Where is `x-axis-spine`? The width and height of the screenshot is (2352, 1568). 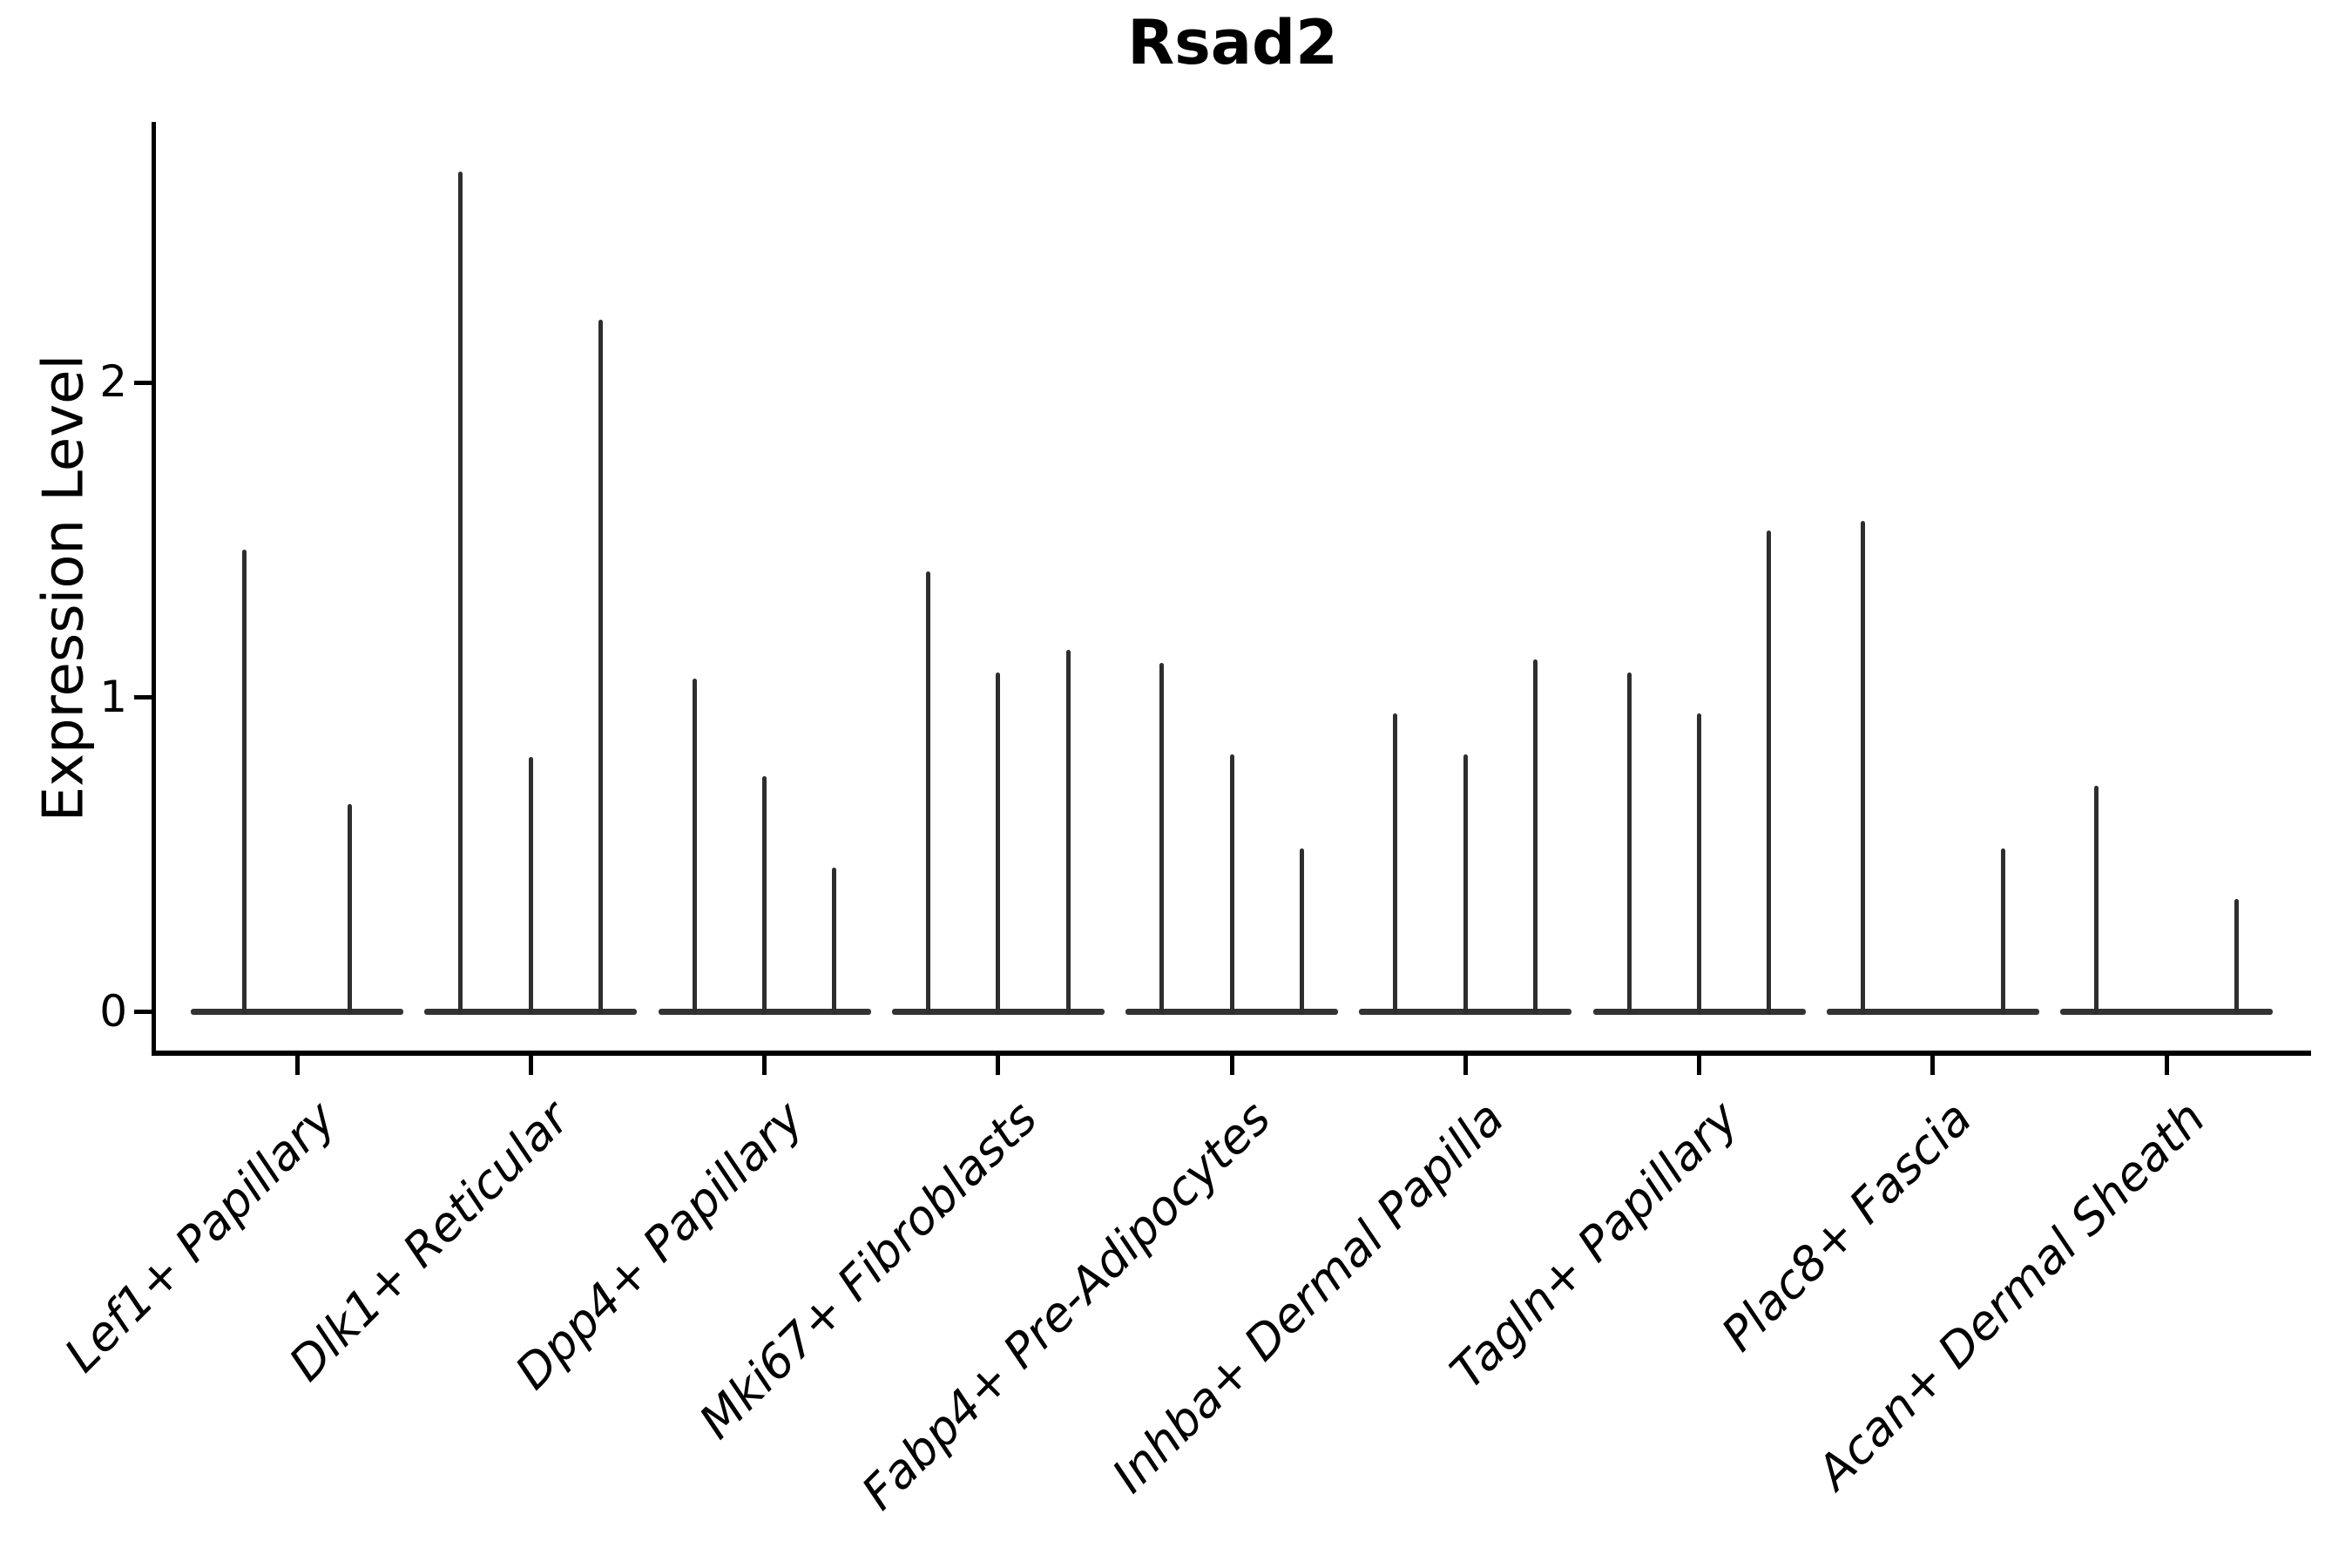
x-axis-spine is located at coordinates (1231, 1054).